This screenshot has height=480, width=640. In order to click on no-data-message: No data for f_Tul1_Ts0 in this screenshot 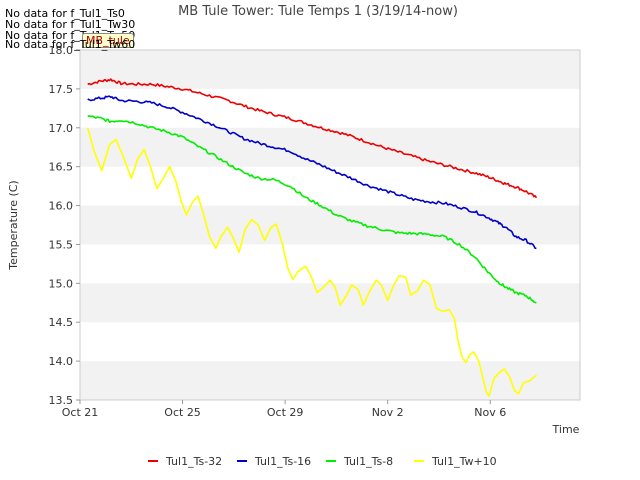, I will do `click(65, 13)`.